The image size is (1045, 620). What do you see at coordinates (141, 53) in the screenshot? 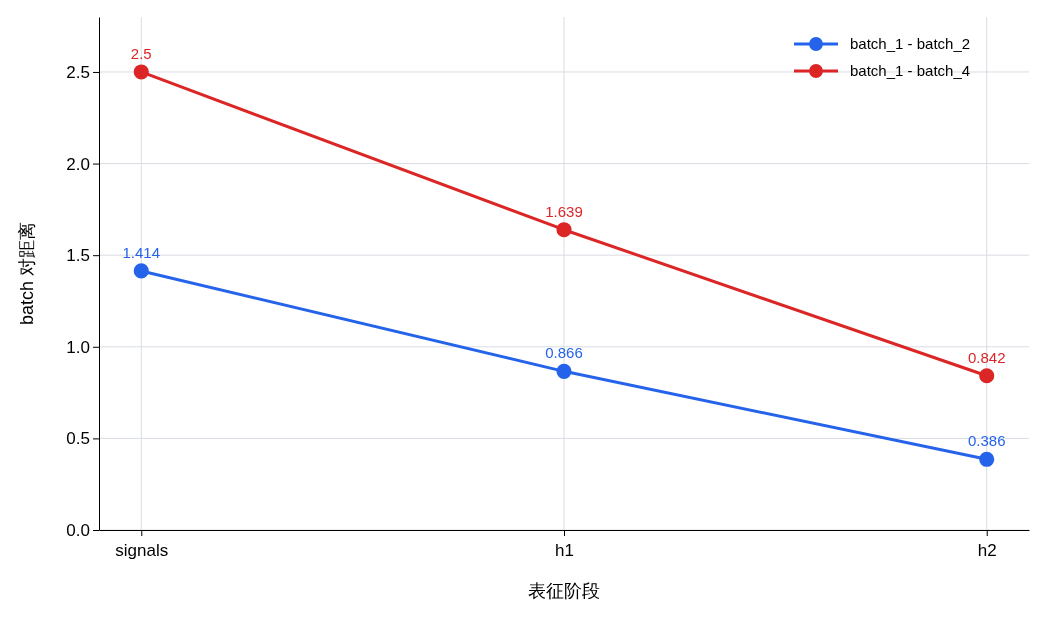
I see `data-label: 2.5` at bounding box center [141, 53].